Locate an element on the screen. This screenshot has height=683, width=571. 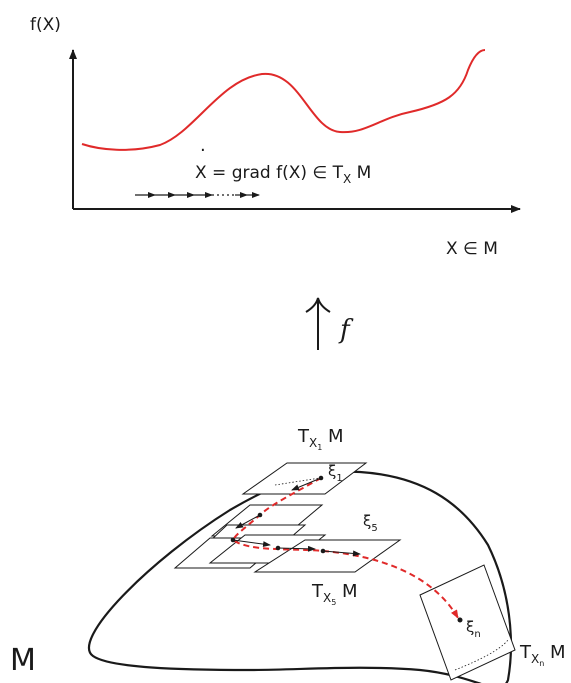
tangent-label-xn: TXn M is located at coordinates (542, 655).